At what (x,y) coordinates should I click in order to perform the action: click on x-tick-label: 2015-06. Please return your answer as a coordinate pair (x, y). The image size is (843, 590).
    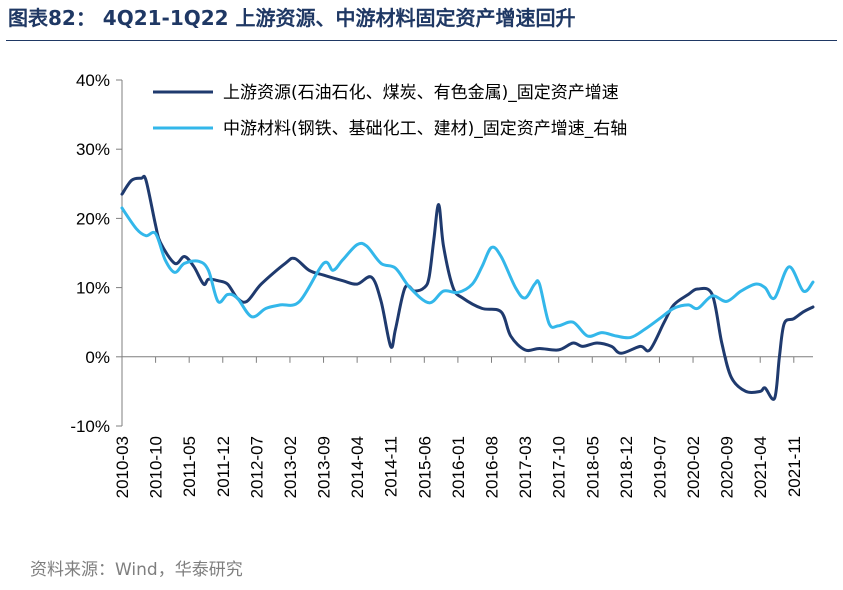
    Looking at the image, I should click on (424, 467).